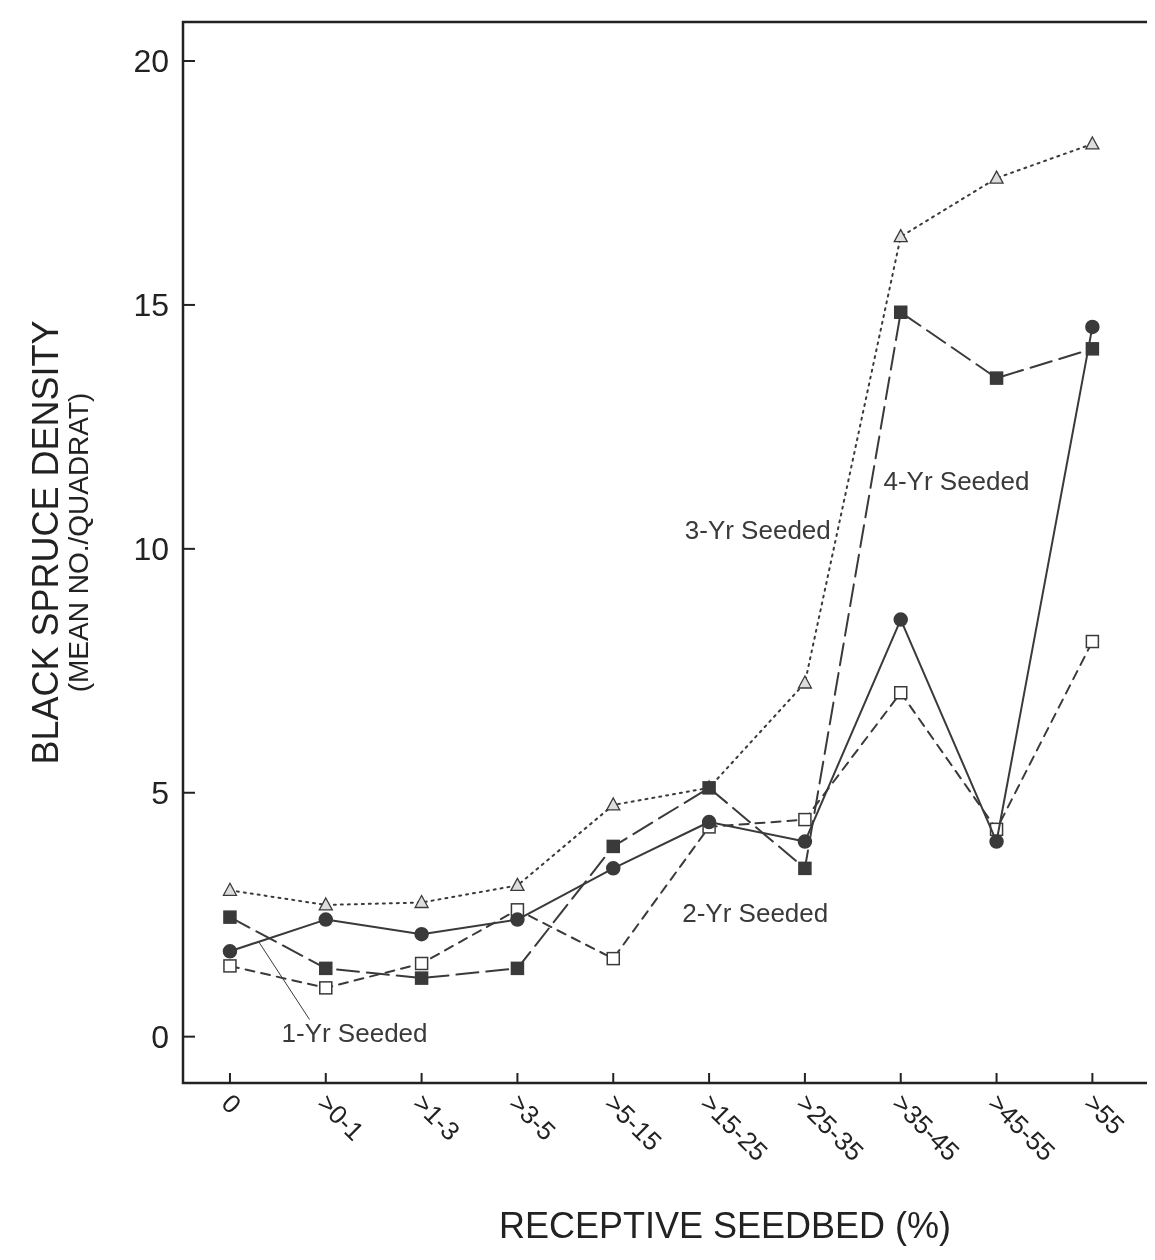  I want to click on y-tick-label: 10, so click(151, 548).